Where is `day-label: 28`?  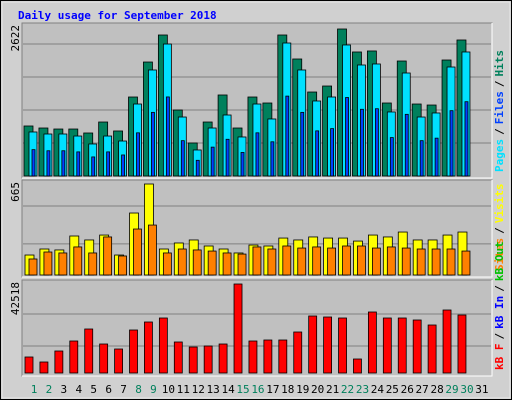
day-label: 28 is located at coordinates (436, 389).